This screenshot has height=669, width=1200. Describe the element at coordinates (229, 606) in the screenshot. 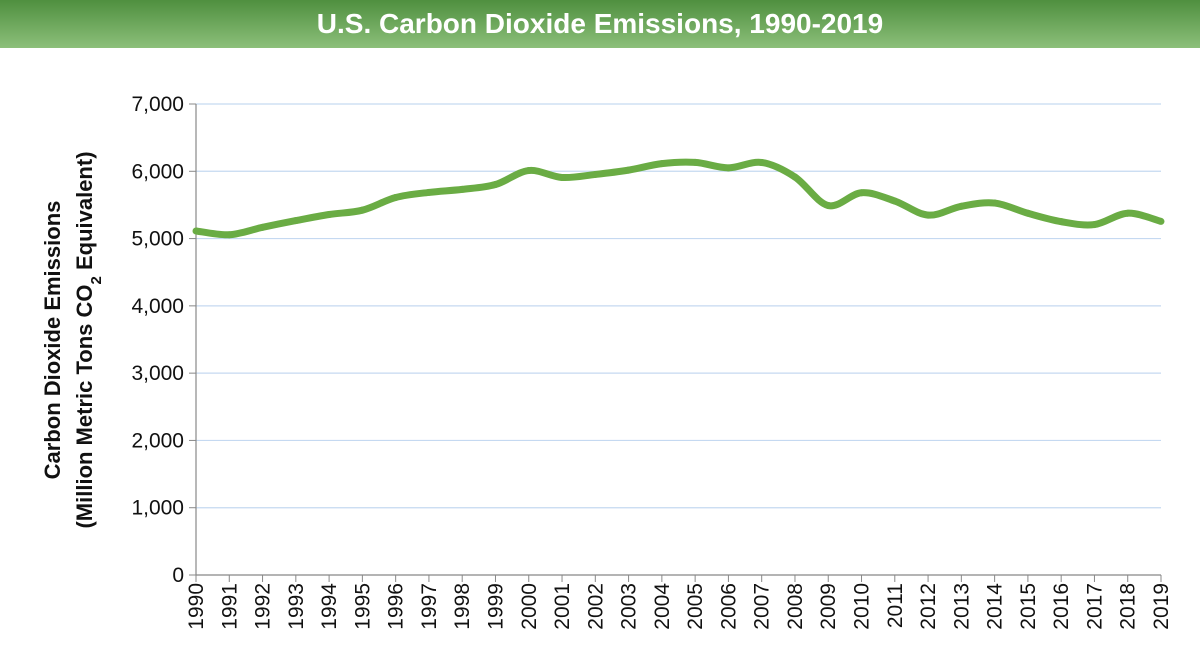

I see `x-tick-label: 1991` at that location.